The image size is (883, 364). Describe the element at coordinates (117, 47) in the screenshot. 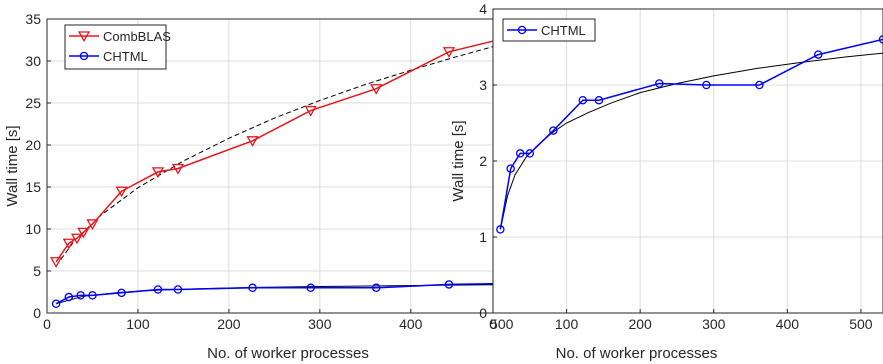

I see `legend: CombBLAS CHTML` at that location.